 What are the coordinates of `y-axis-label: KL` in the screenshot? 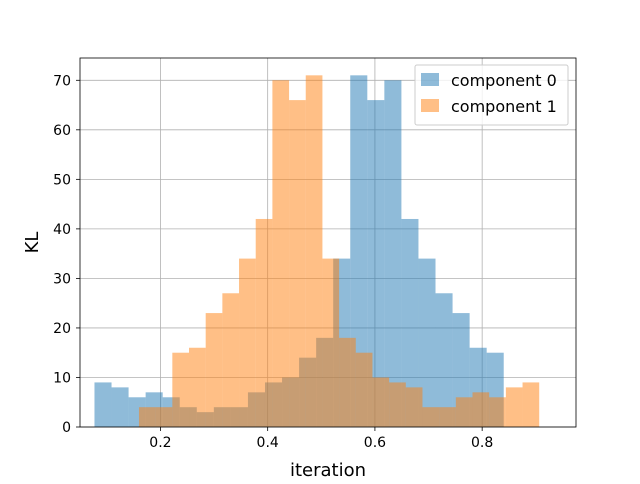 It's located at (32, 243).